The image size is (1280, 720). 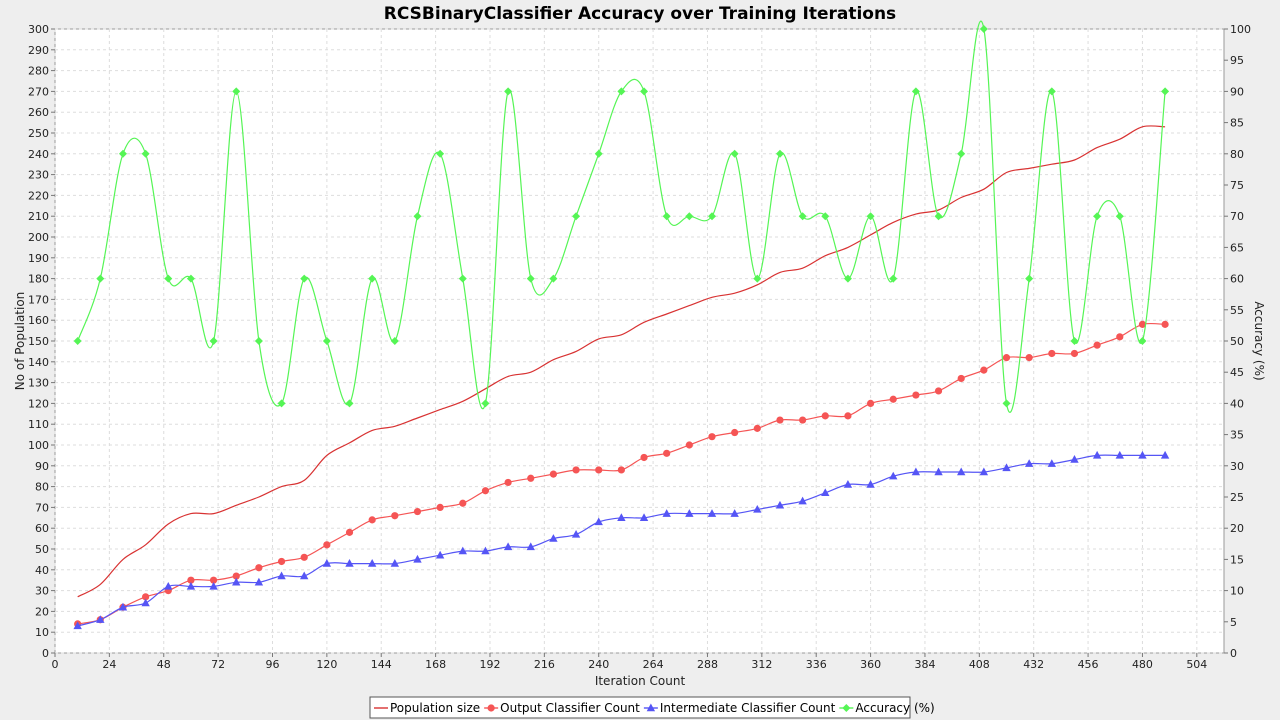 I want to click on x-tick-label: 144, so click(x=381, y=664).